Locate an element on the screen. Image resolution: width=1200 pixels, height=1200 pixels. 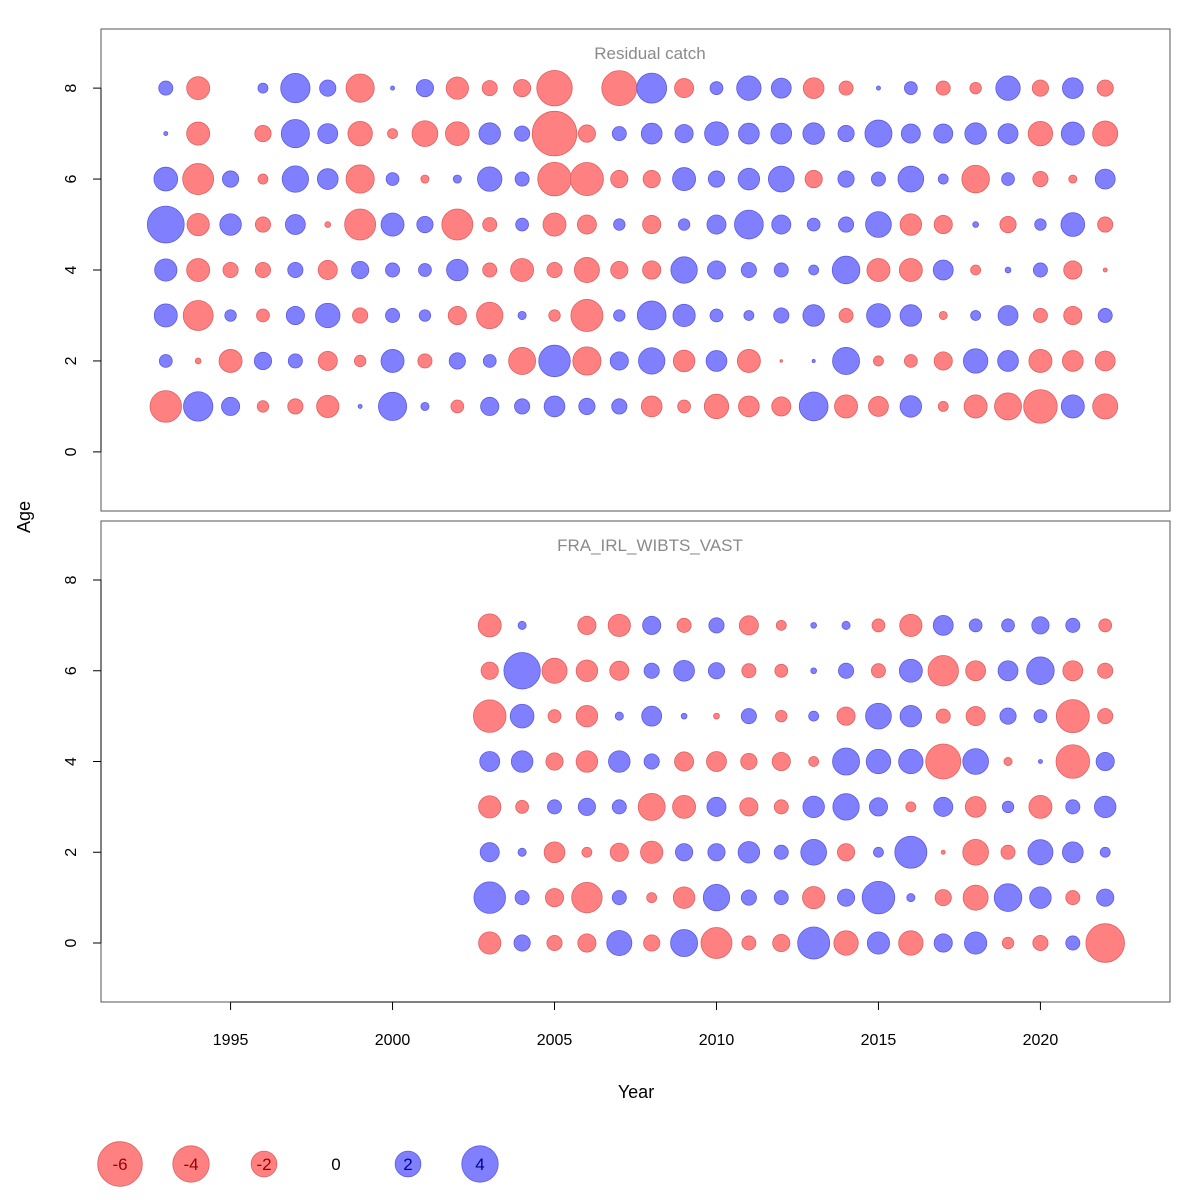
y-tick-label: 4 is located at coordinates (71, 761).